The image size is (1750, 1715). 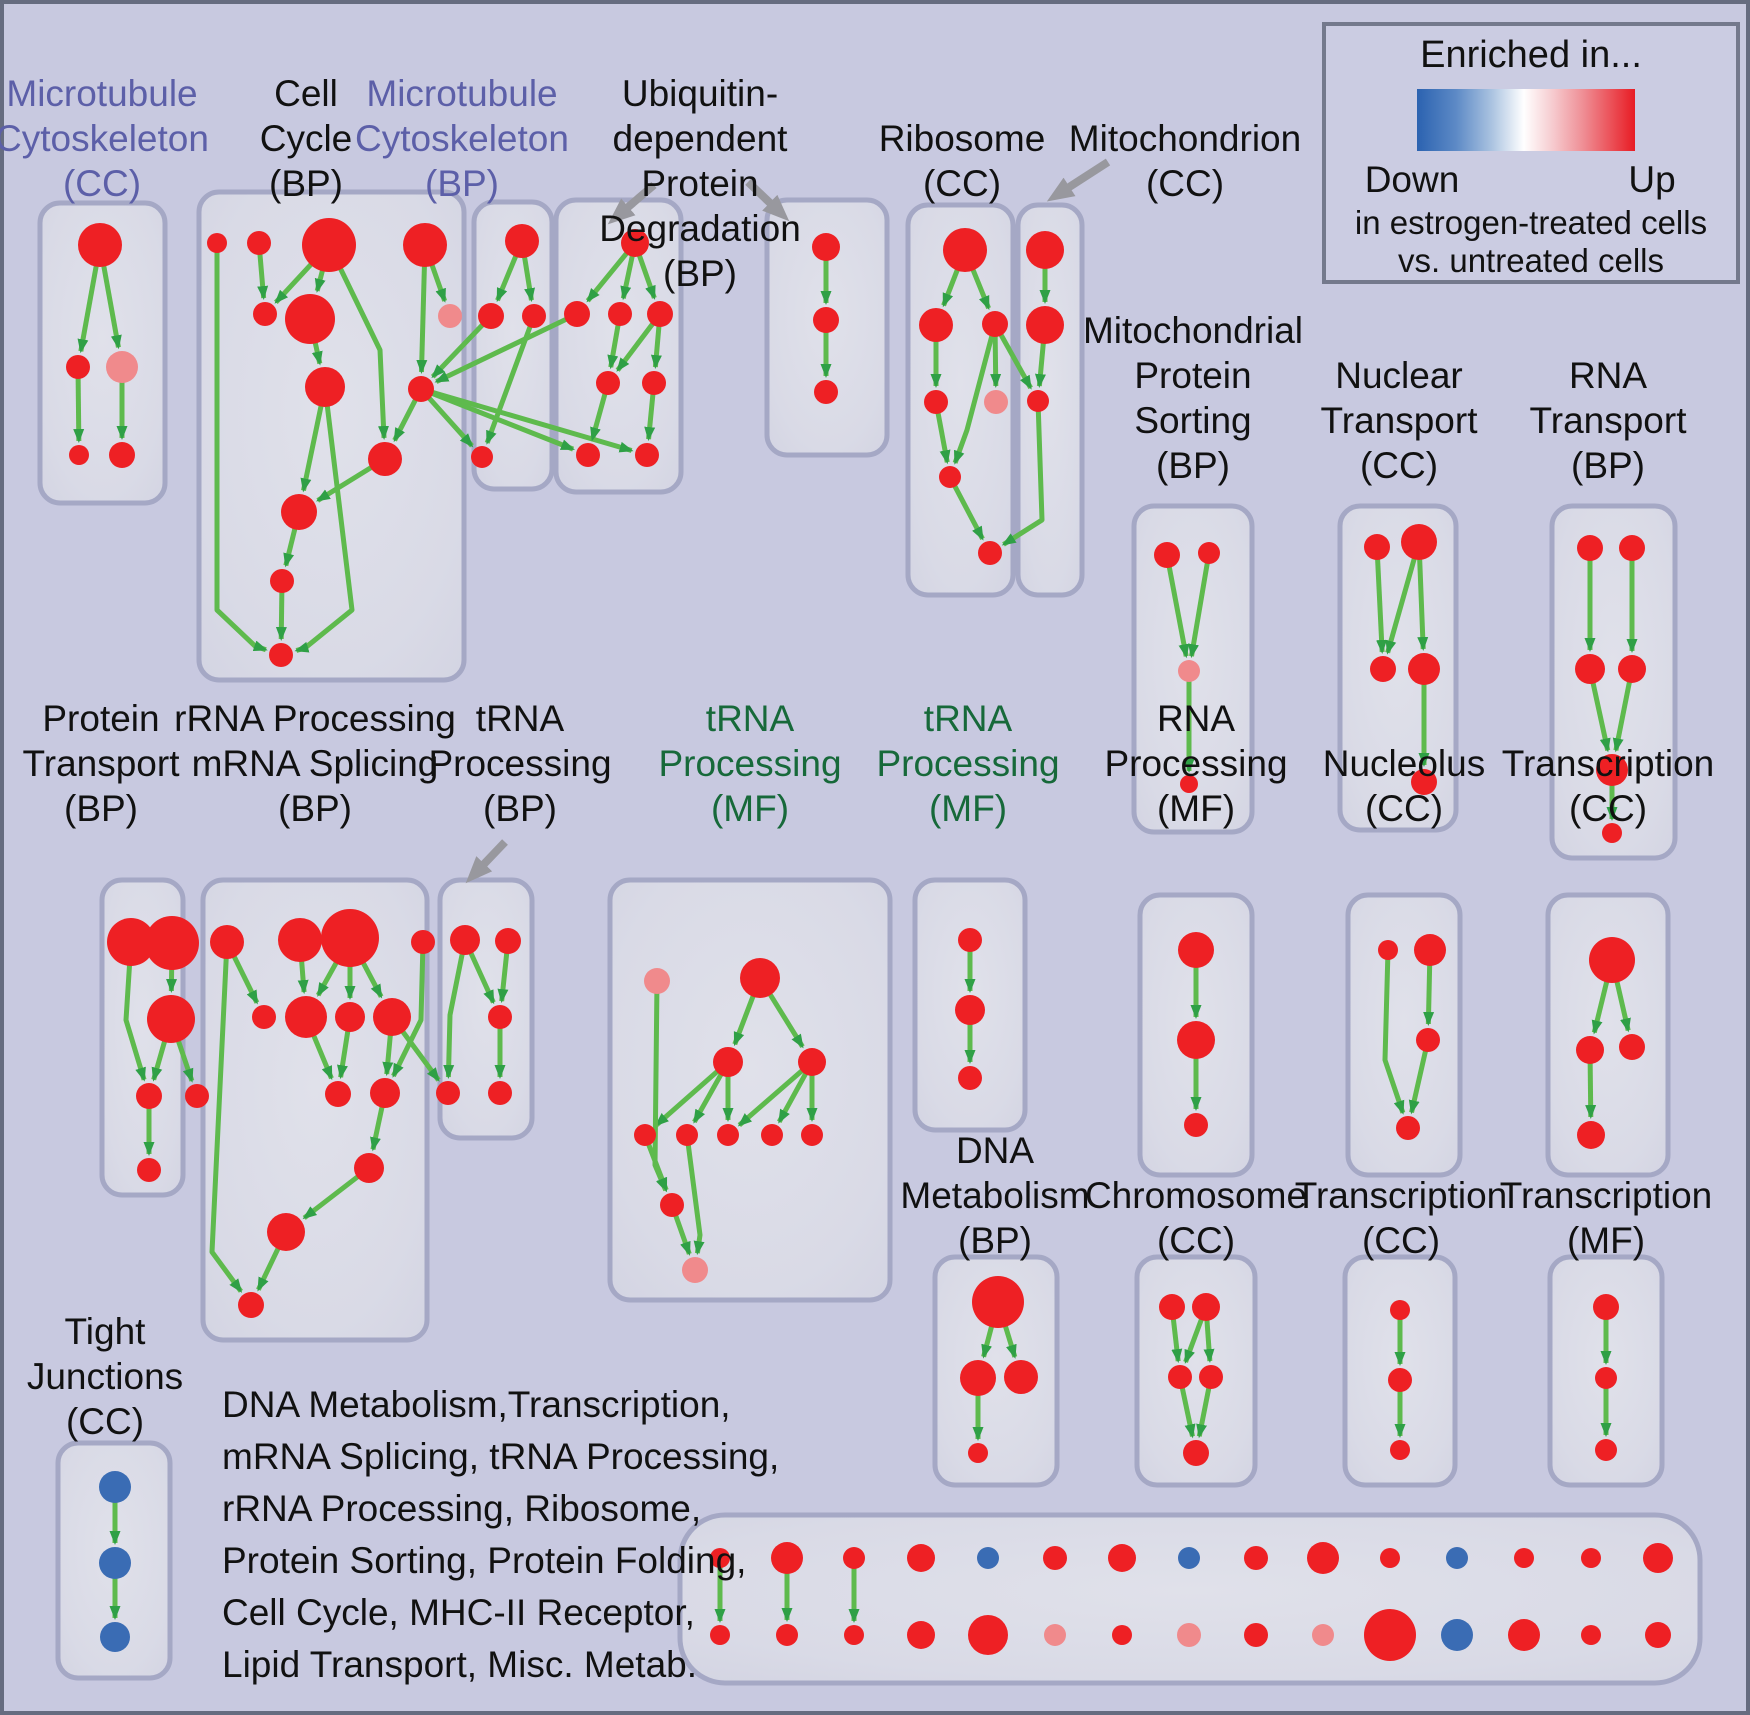 I want to click on go-node-rrna-mB, so click(x=306, y=1017).